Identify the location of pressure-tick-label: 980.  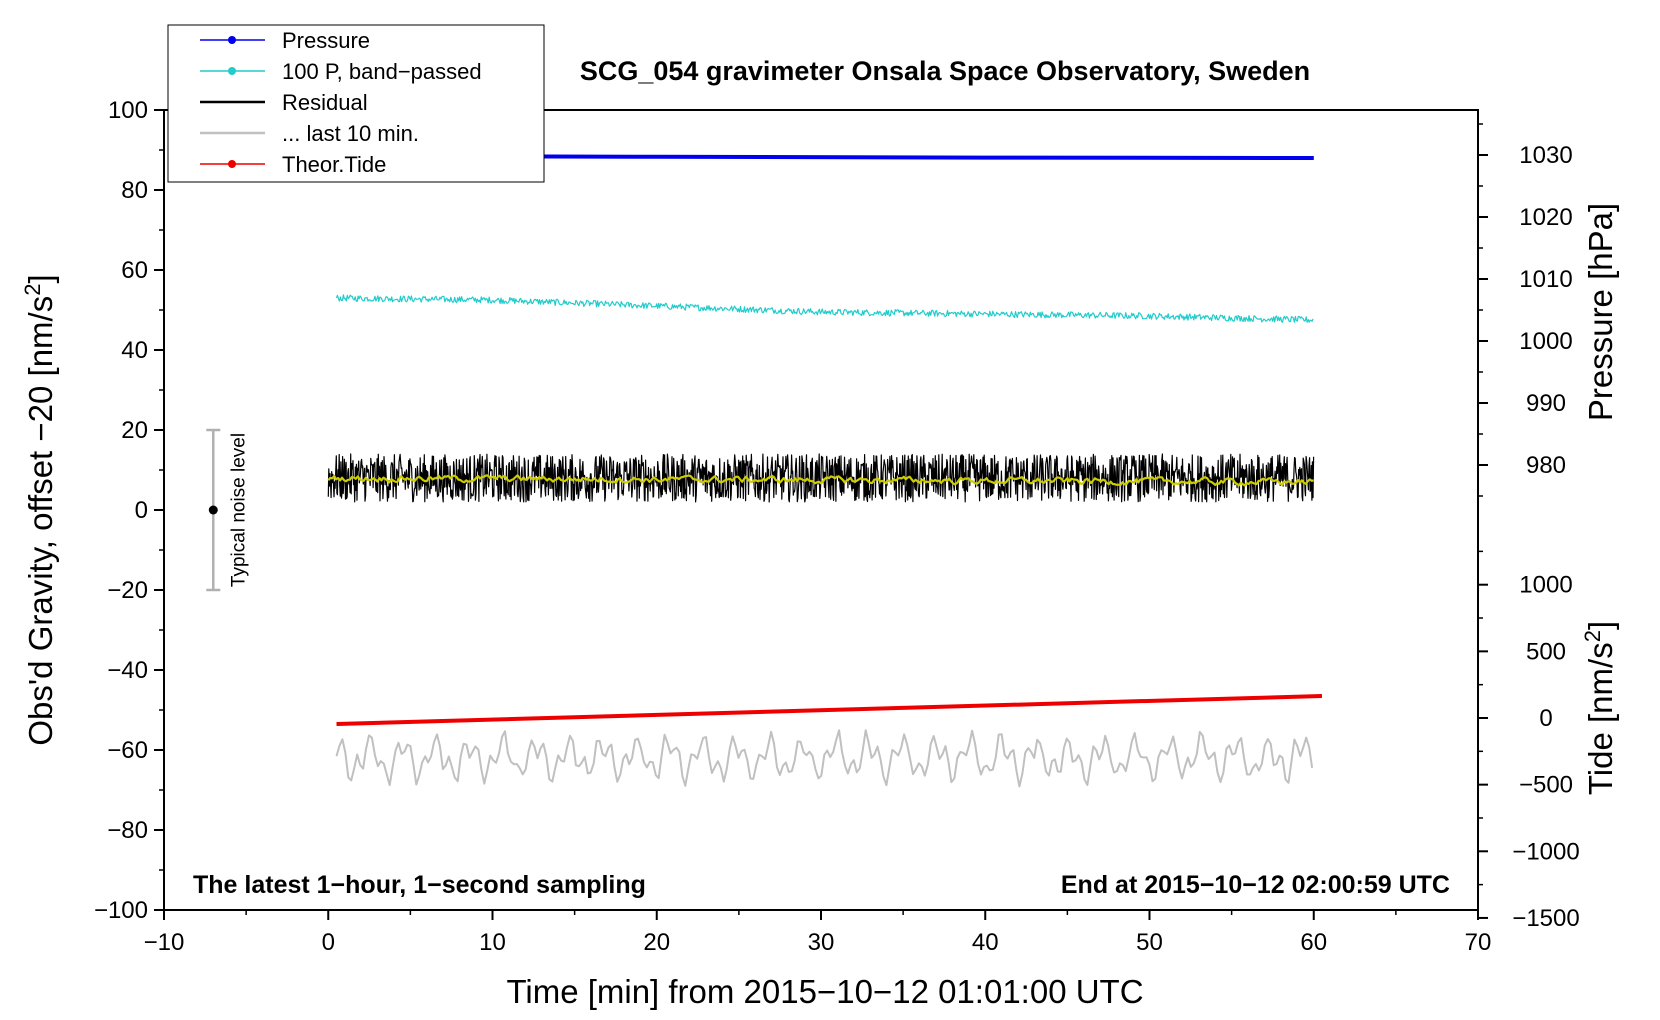
(1546, 465).